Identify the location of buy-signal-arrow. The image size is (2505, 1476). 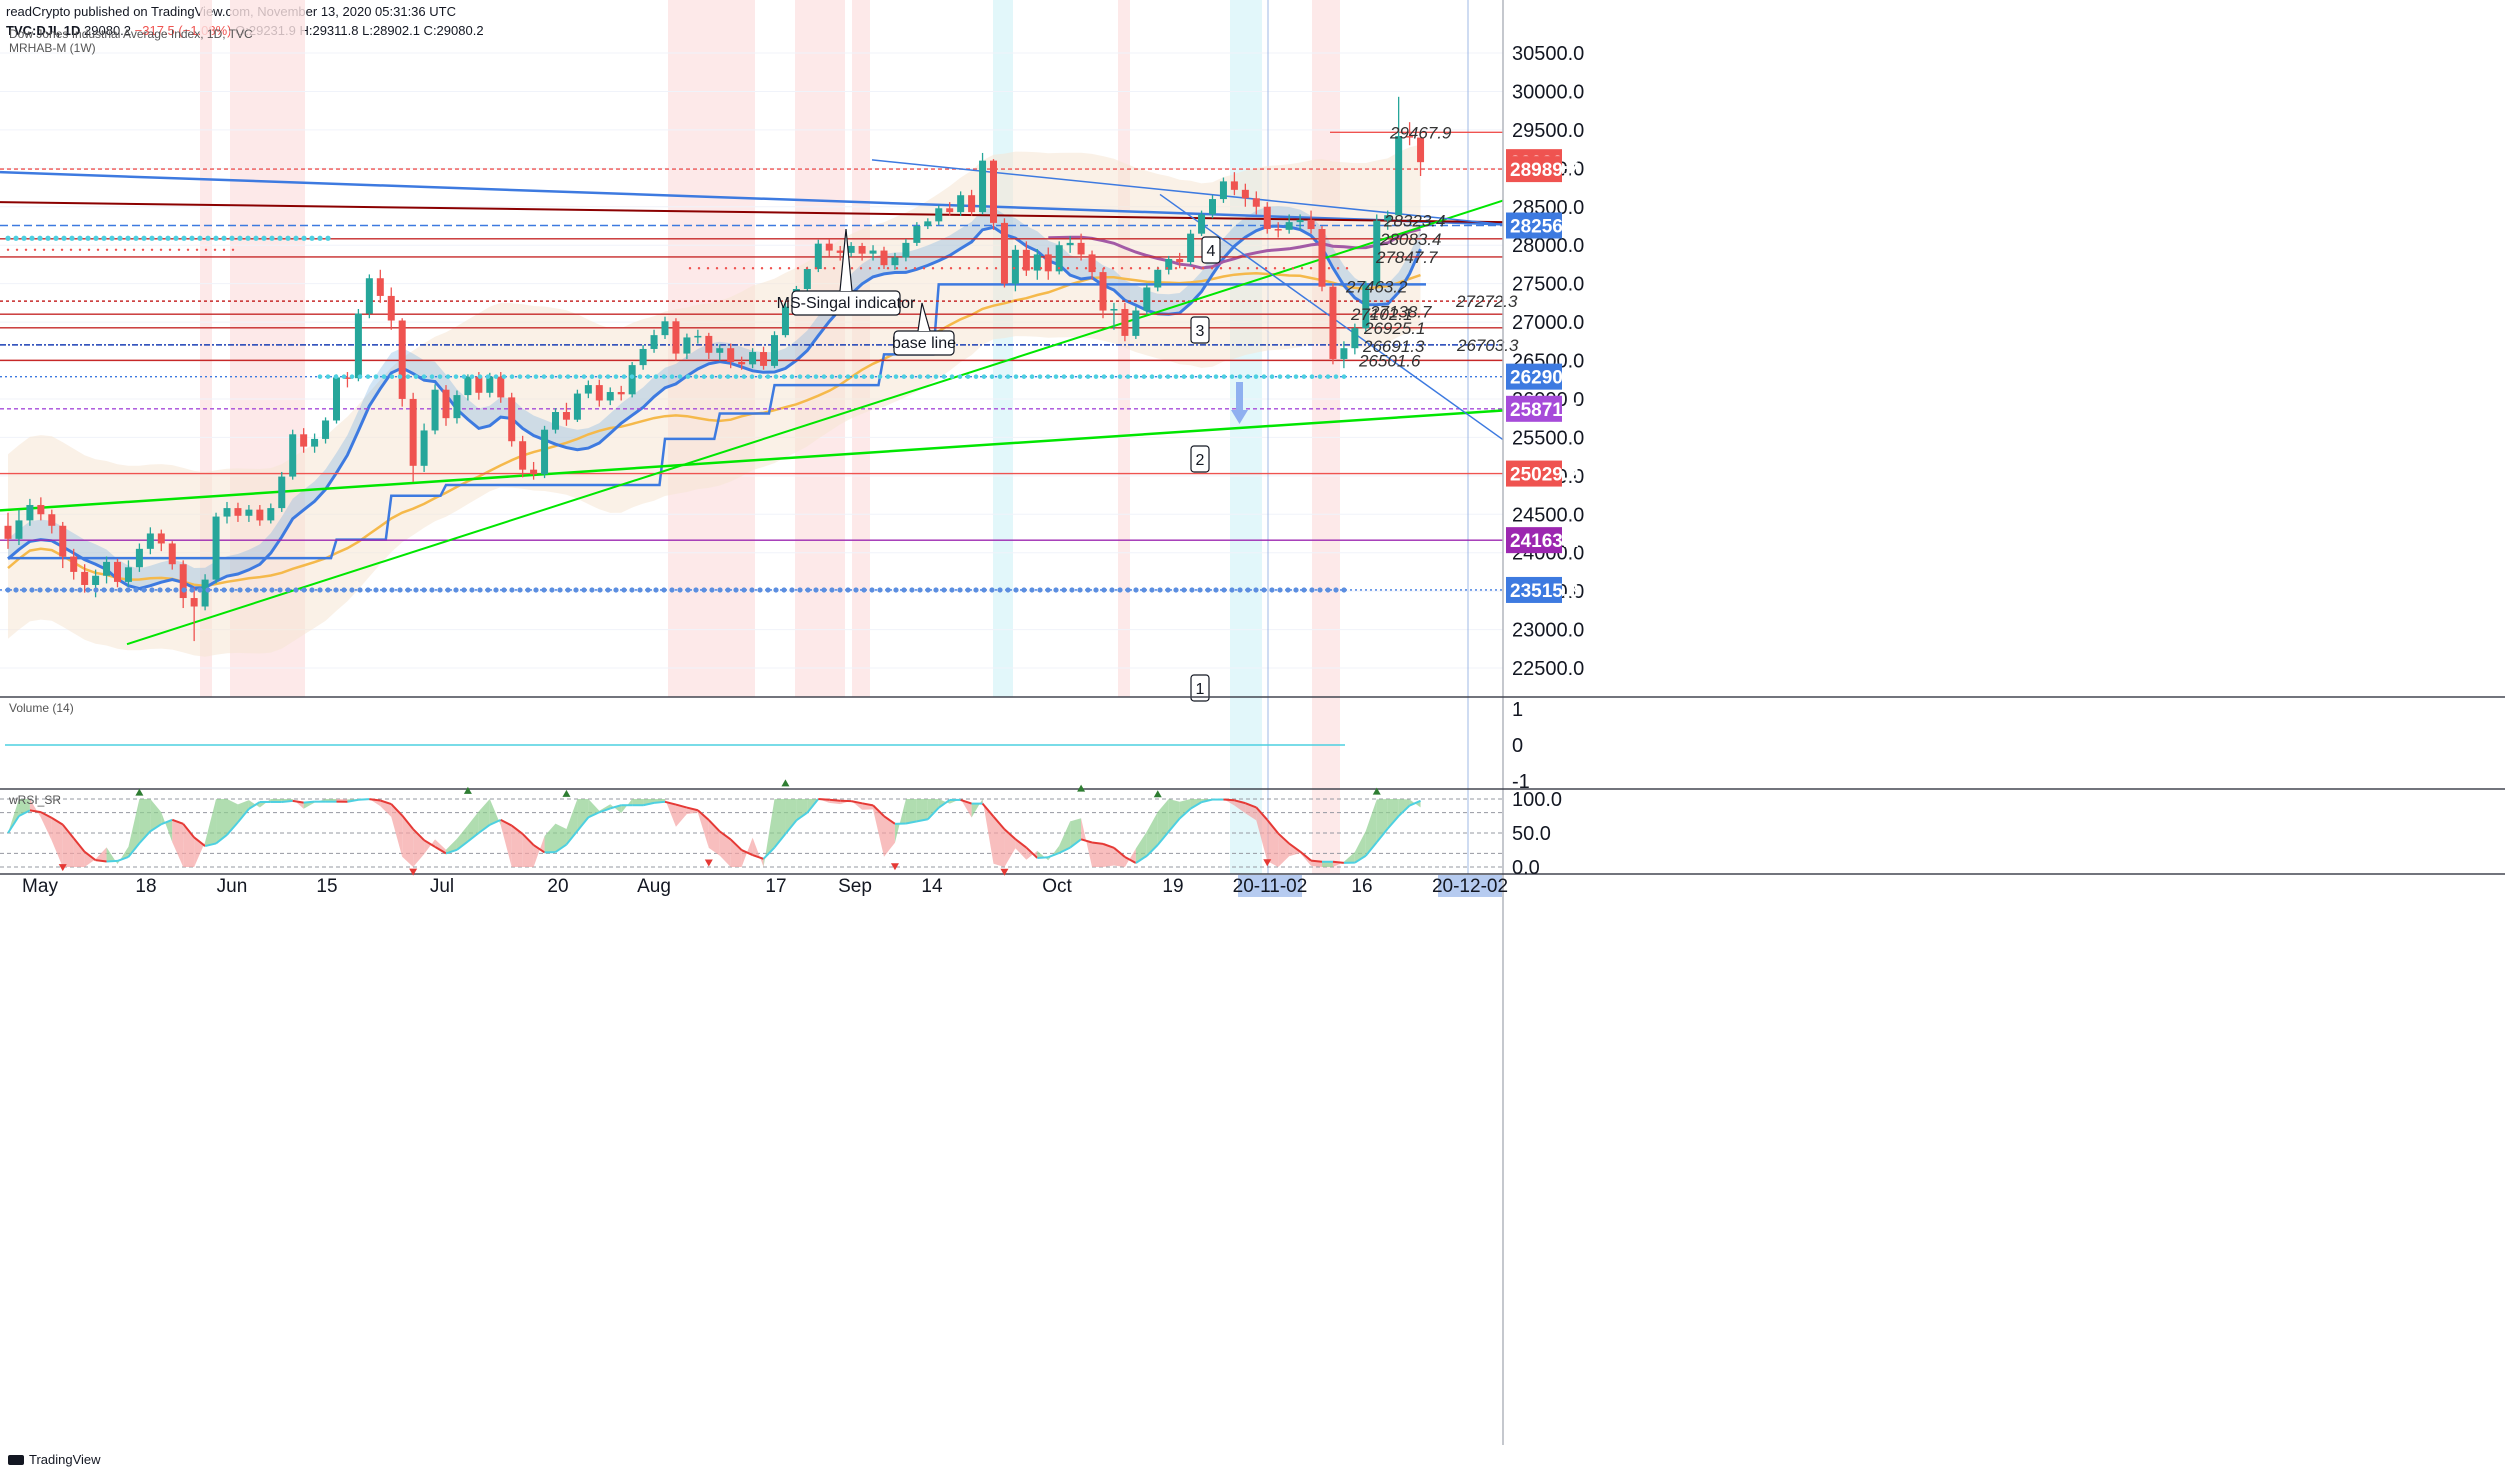
(467, 790).